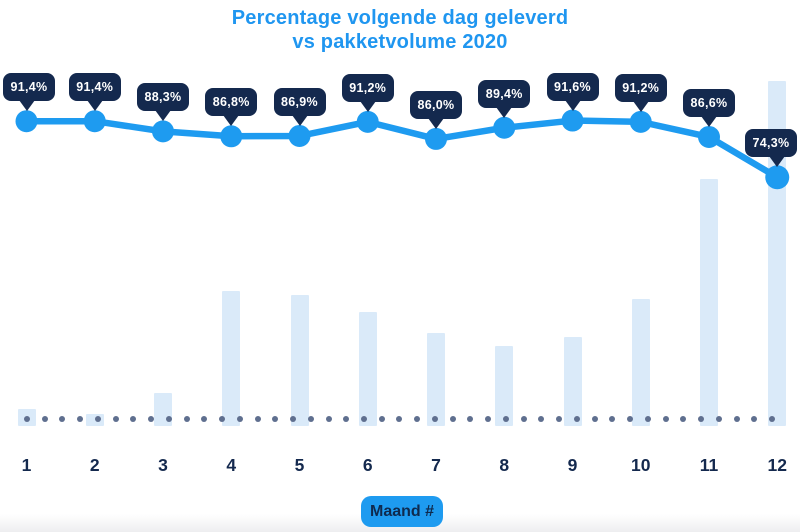 The height and width of the screenshot is (532, 800). Describe the element at coordinates (771, 148) in the screenshot. I see `value-badge: 74,3%` at that location.